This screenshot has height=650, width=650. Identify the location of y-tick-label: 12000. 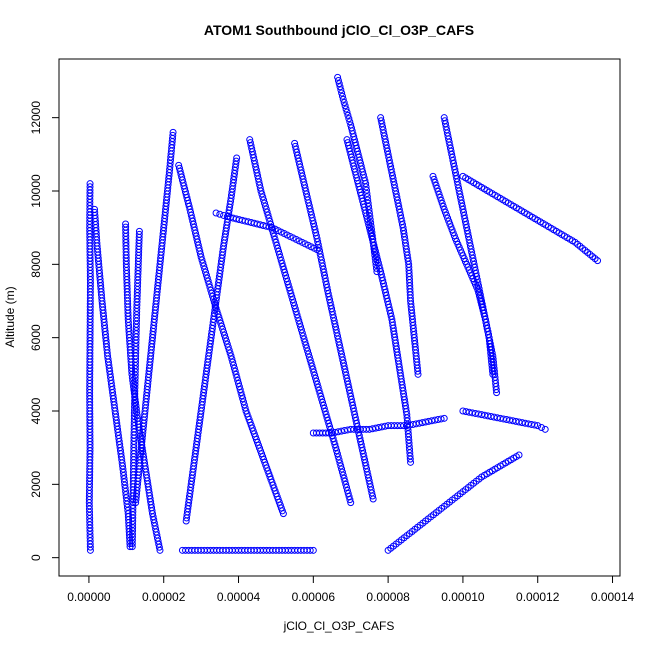
(36, 118).